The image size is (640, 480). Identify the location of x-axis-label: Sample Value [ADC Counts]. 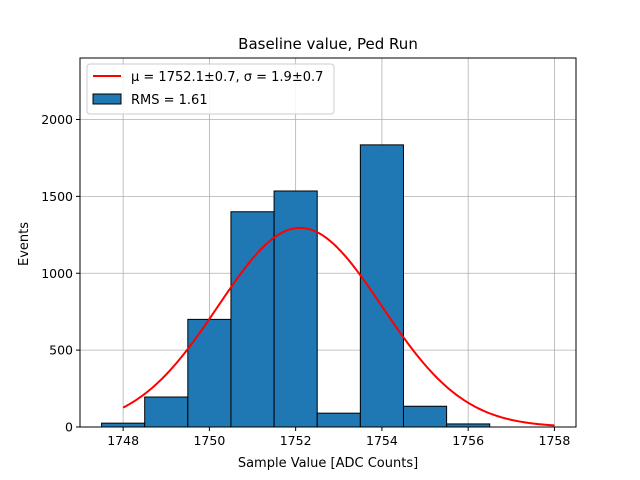
(328, 463).